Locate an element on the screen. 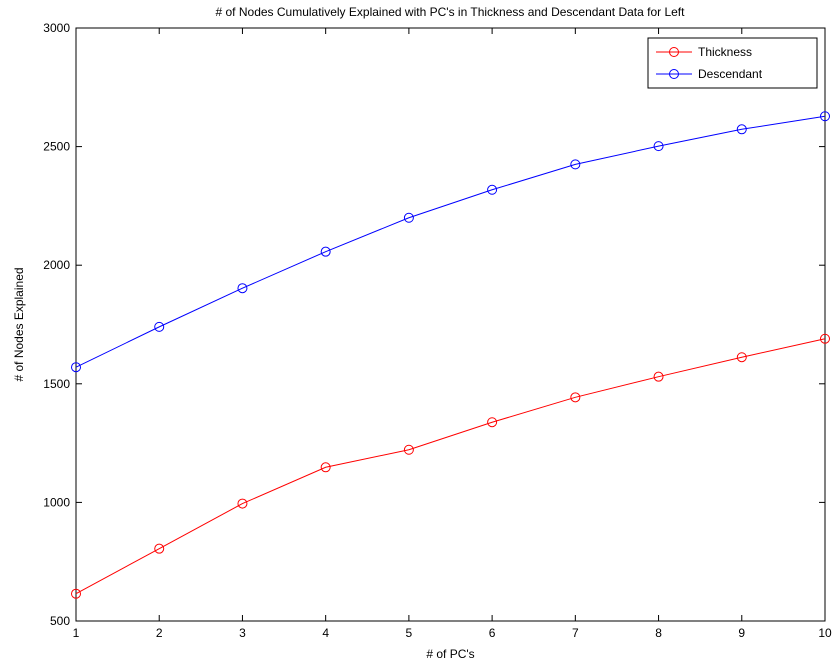 This screenshot has height=667, width=834. y-axis-label: # of Nodes Explained is located at coordinates (19, 324).